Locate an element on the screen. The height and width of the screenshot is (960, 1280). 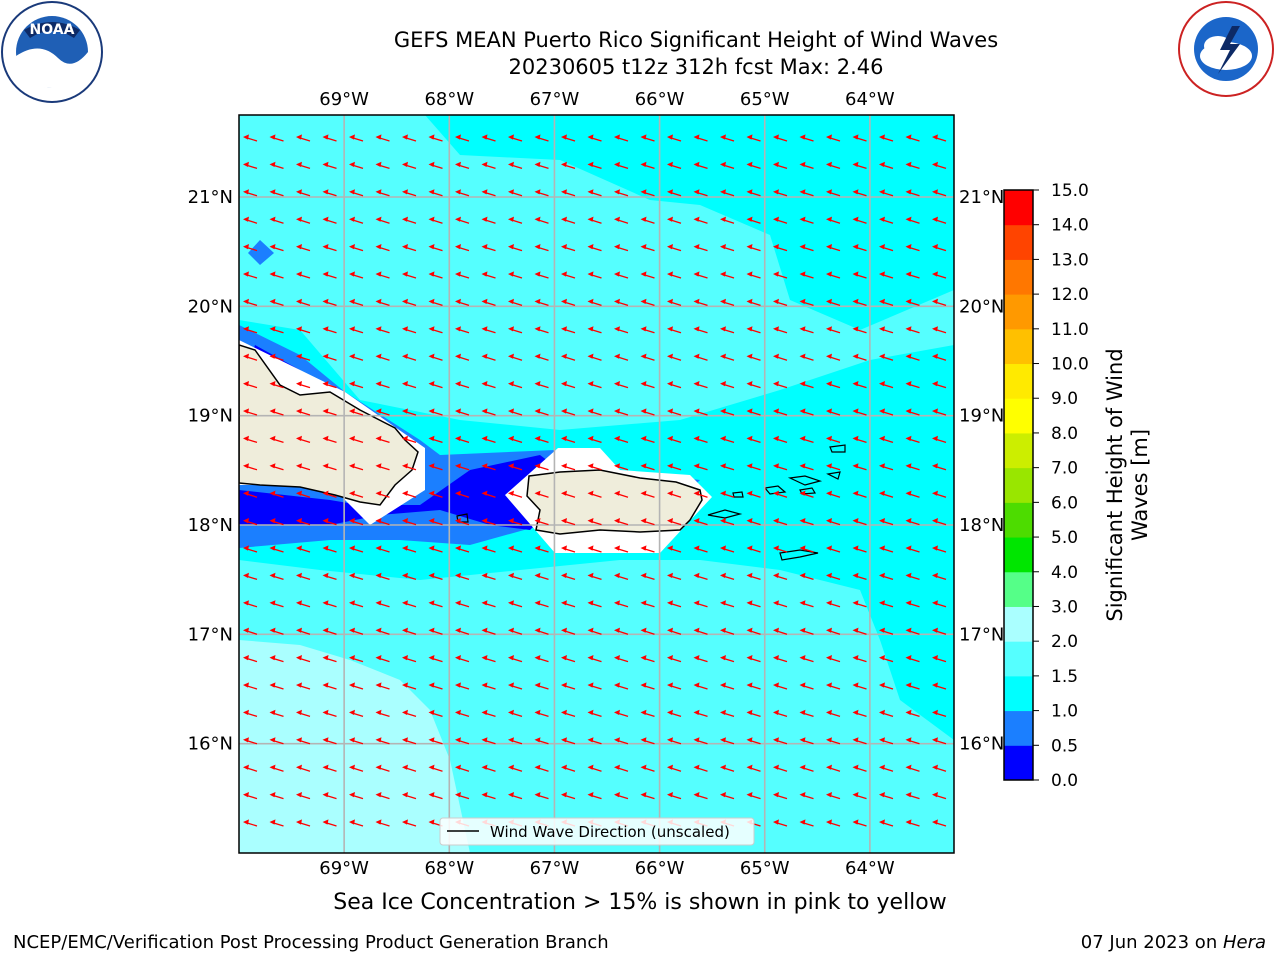
lat-tick-label-right: 21°N is located at coordinates (981, 197).